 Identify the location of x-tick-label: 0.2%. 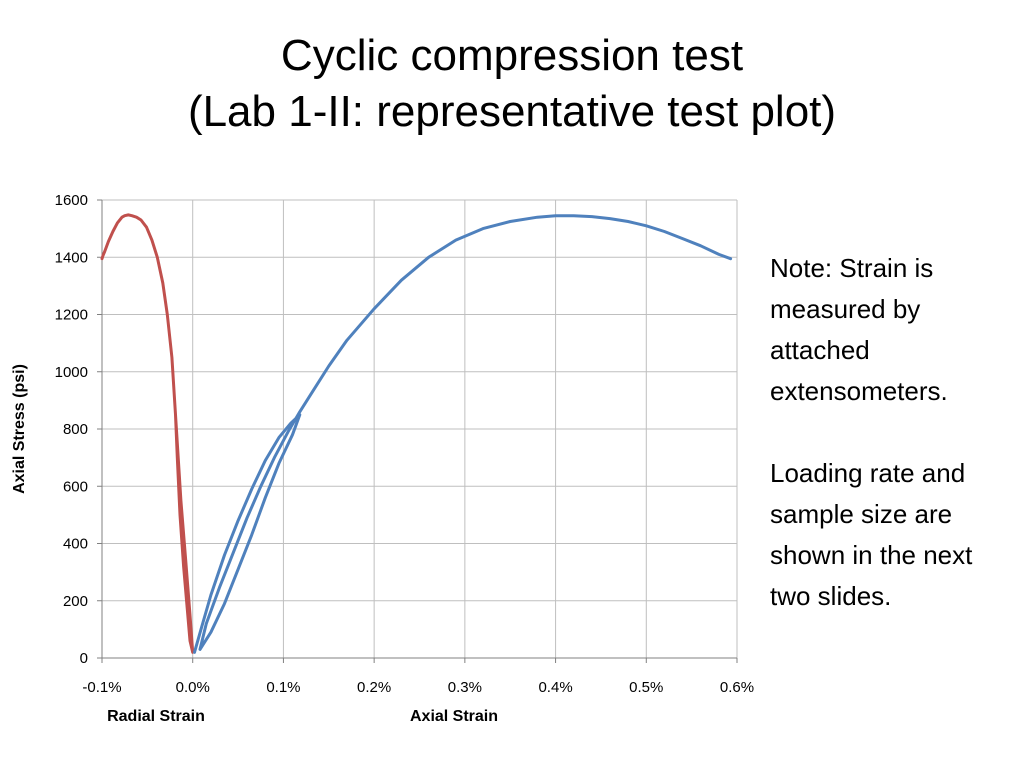
(374, 687).